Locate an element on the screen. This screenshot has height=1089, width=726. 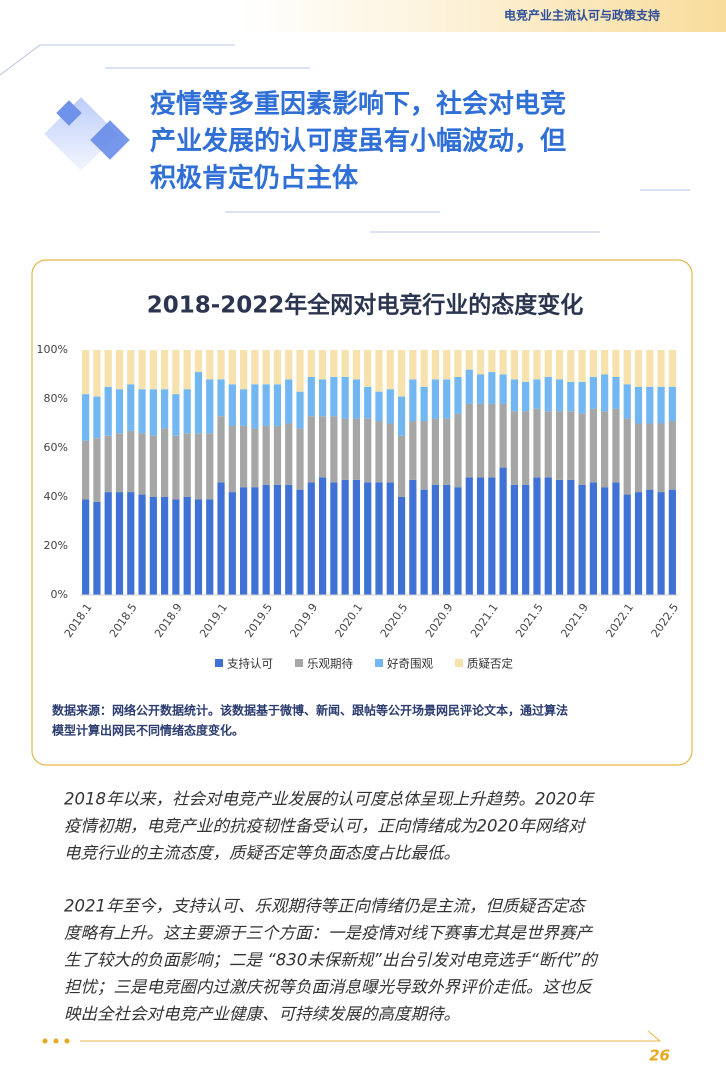
legend-label: 支持认可 is located at coordinates (250, 664).